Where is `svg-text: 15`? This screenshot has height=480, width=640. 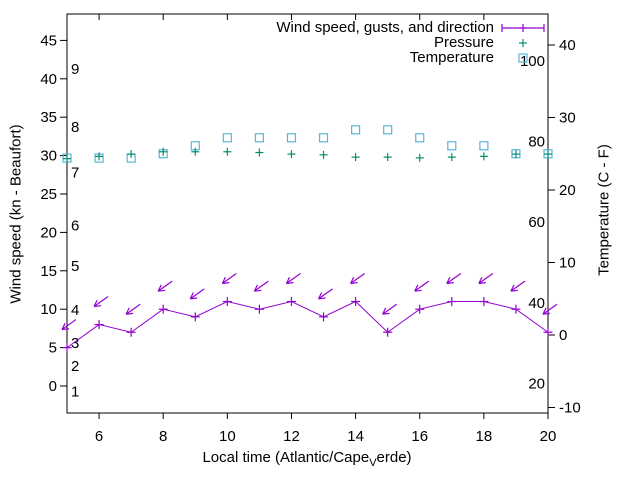 svg-text: 15 is located at coordinates (48, 271).